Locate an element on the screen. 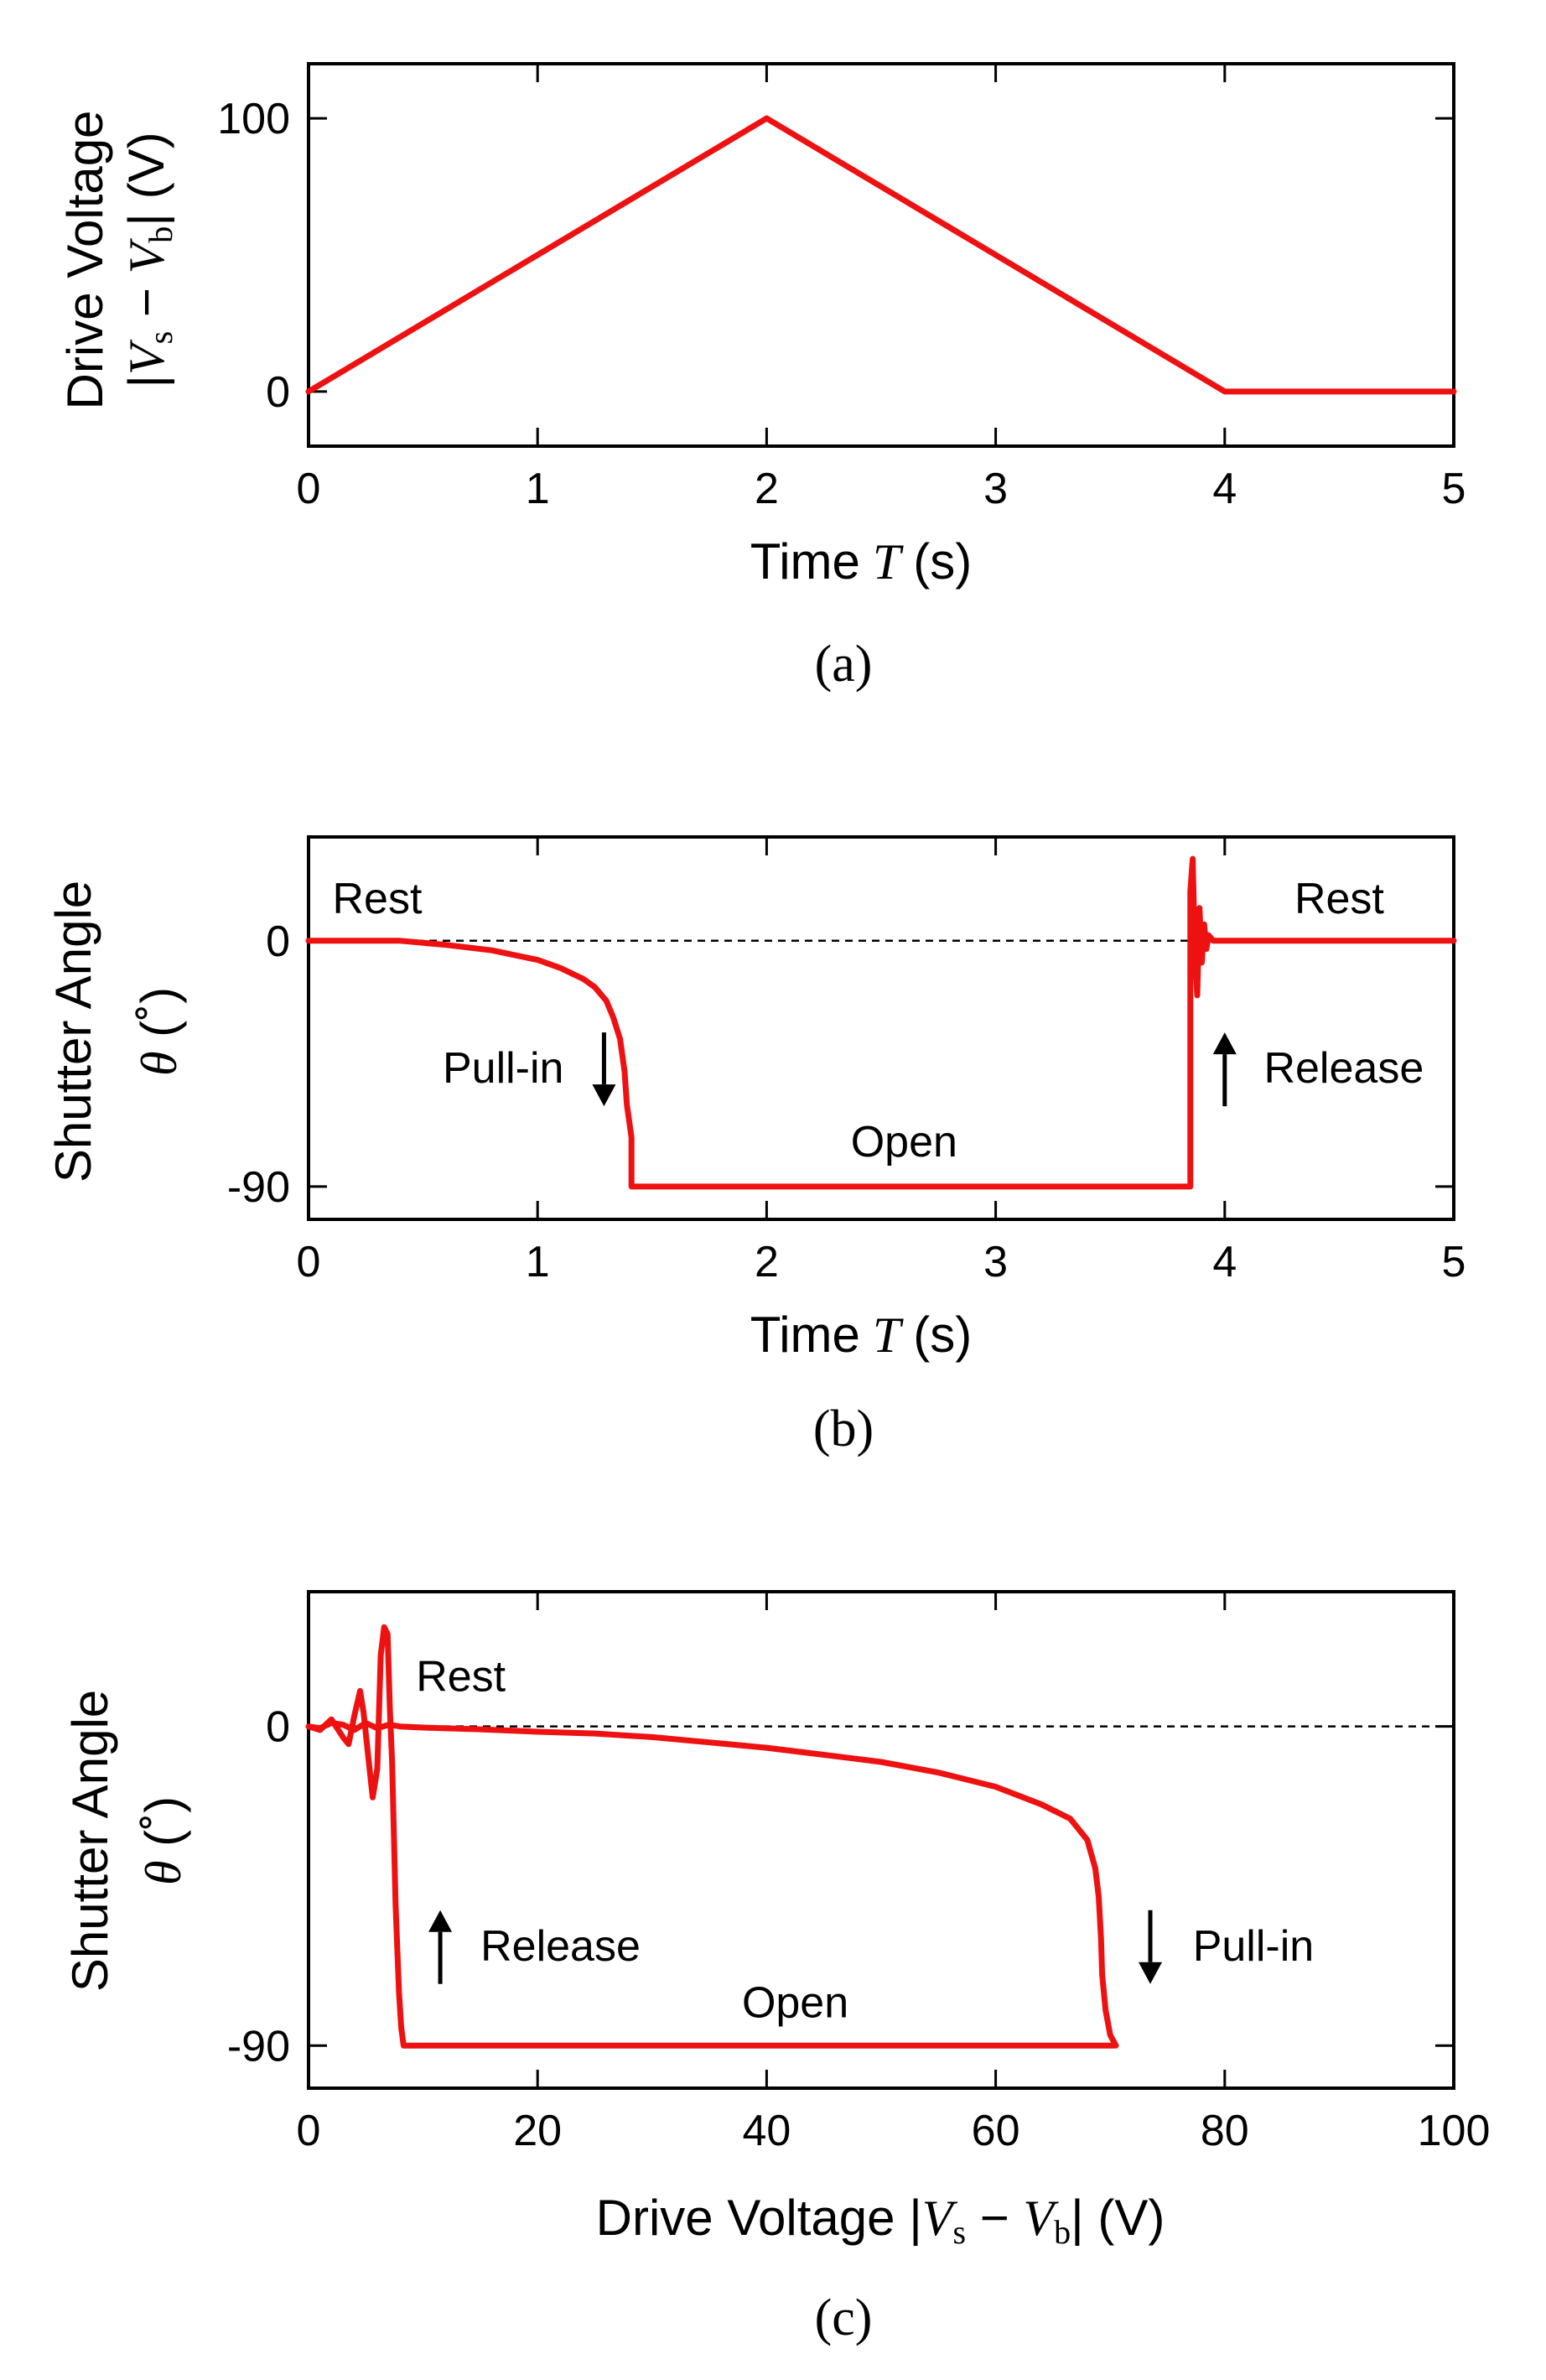 This screenshot has width=1546, height=2380. x-tick-labels: 0 20 40 60 80 100 is located at coordinates (894, 2131).